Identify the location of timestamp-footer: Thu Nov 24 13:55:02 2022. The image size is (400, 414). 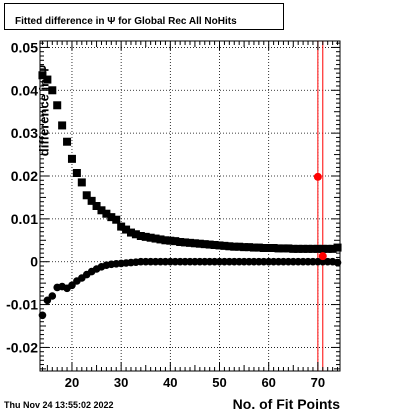
(59, 405).